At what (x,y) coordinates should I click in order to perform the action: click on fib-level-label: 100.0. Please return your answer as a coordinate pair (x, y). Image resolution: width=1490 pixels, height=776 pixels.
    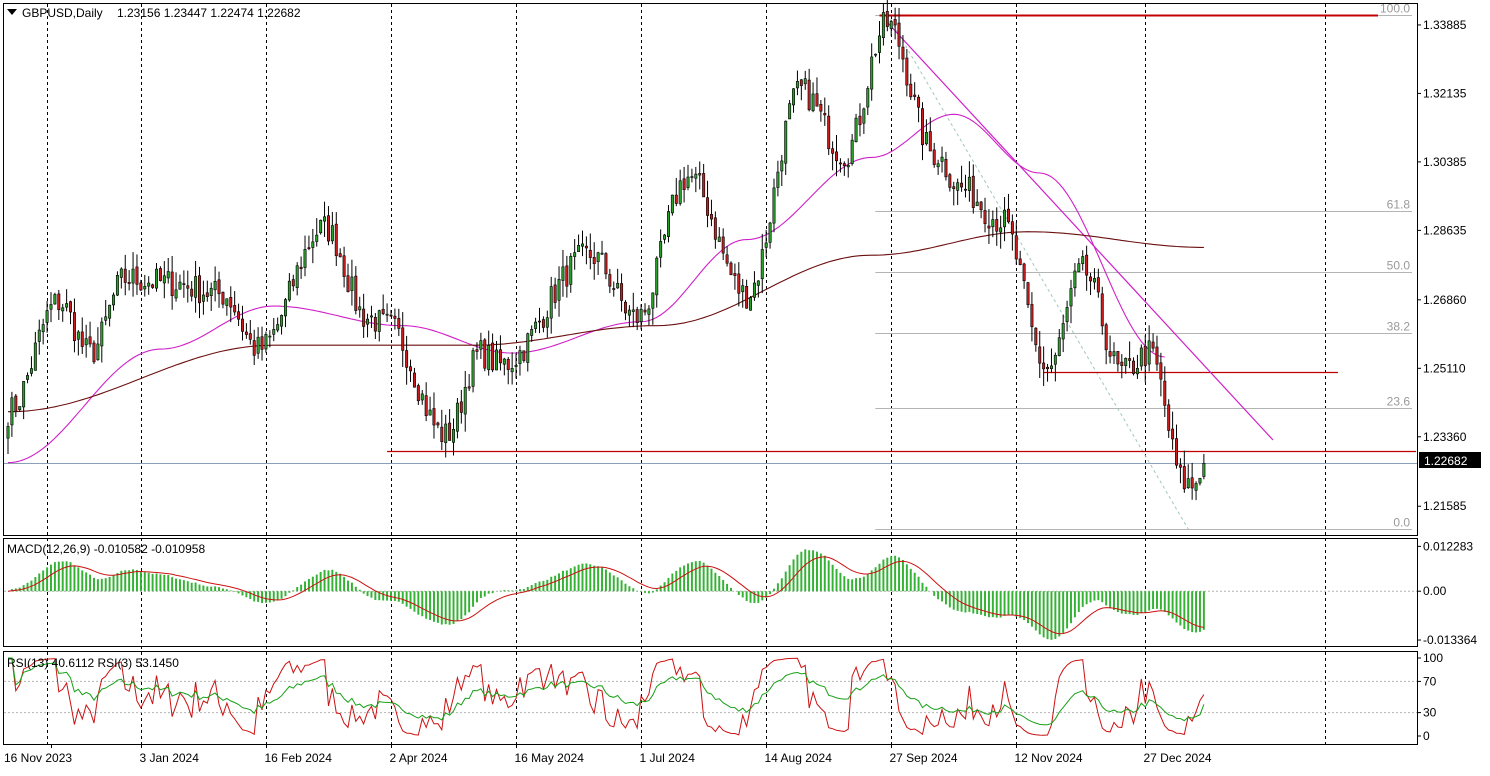
    Looking at the image, I should click on (1395, 9).